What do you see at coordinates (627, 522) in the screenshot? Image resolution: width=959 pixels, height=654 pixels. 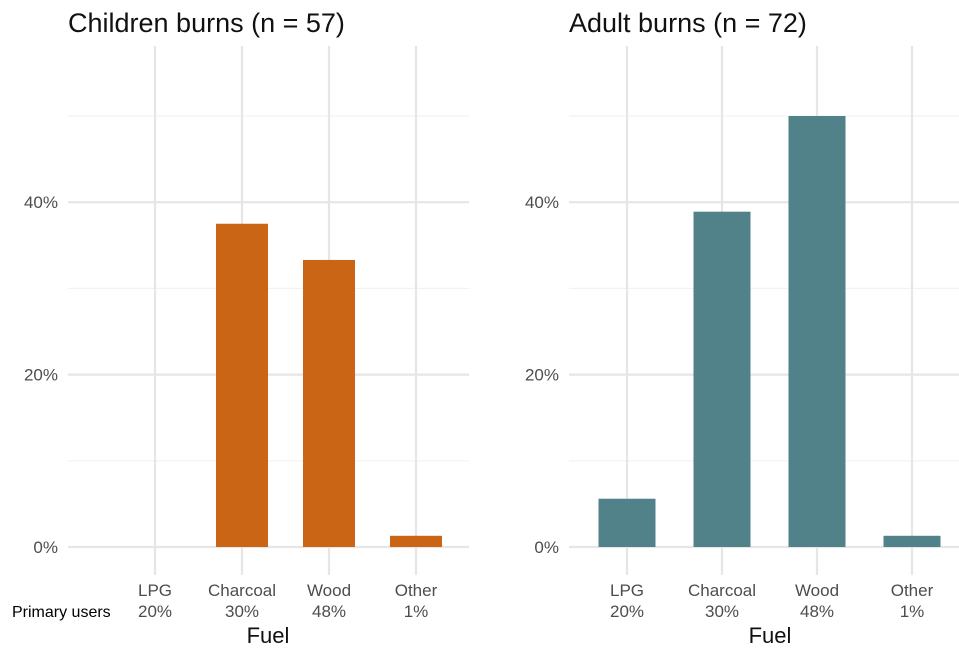 I see `bar-lpg` at bounding box center [627, 522].